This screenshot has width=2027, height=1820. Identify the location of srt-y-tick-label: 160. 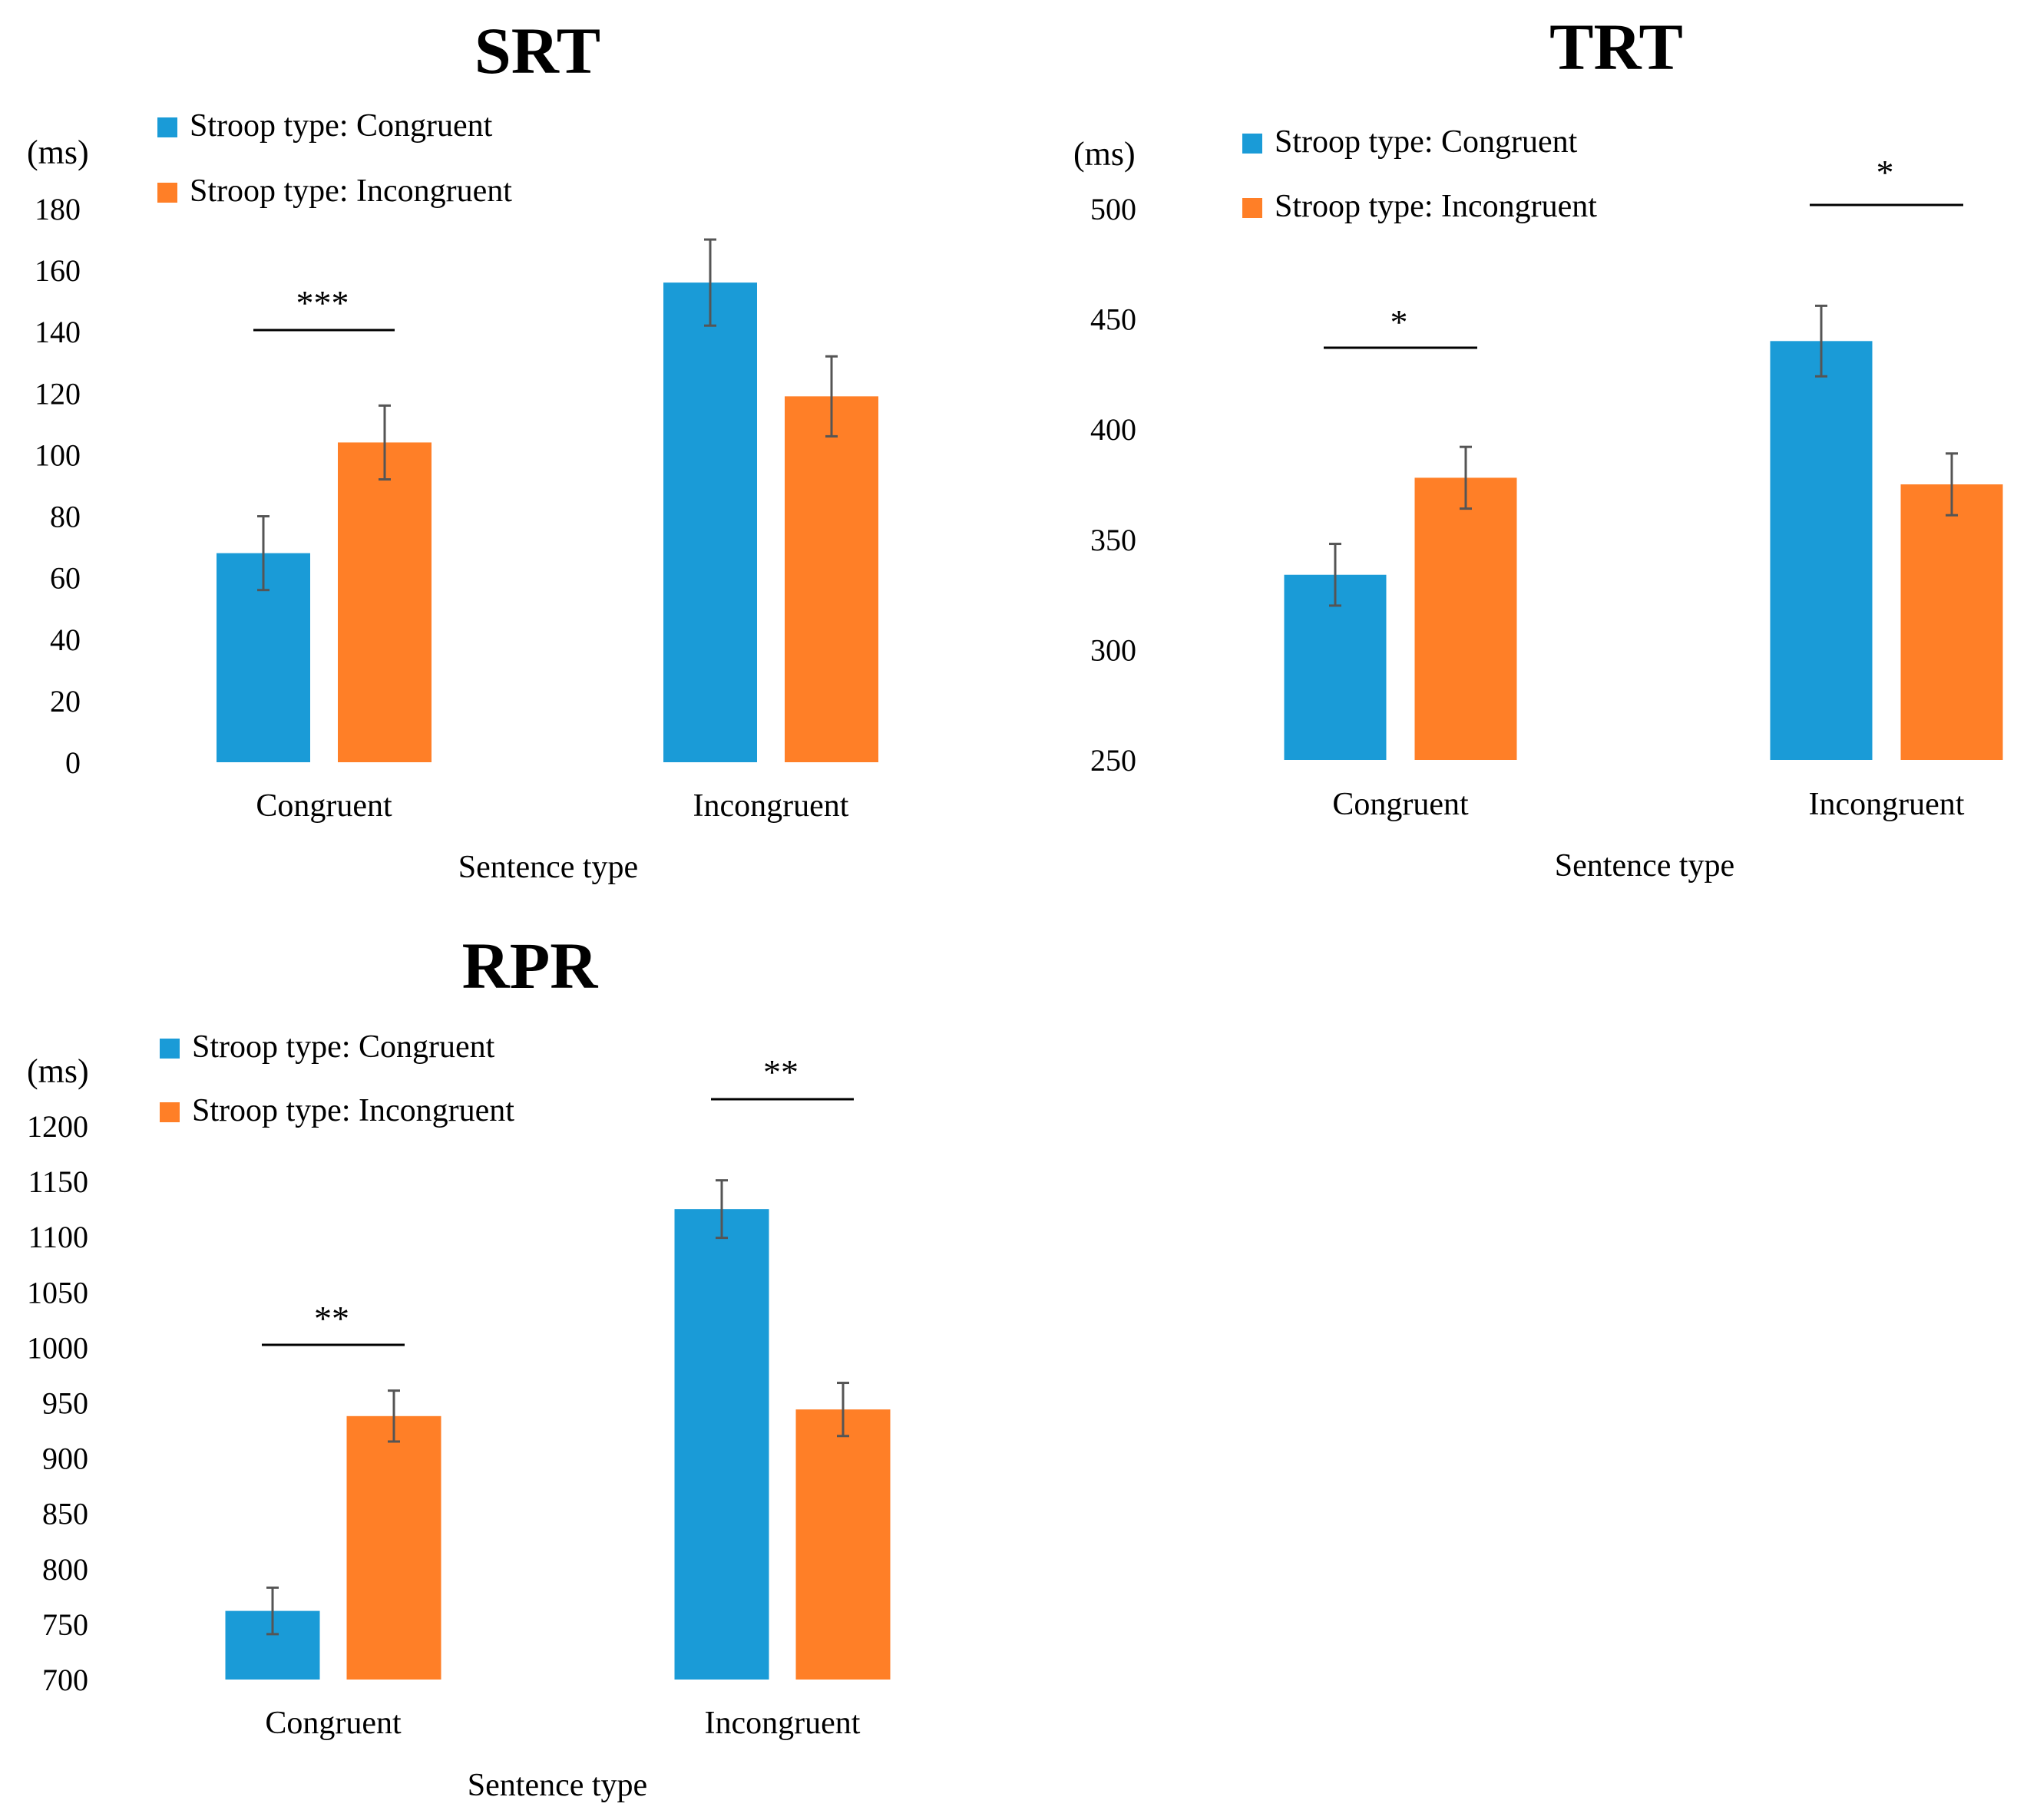
(58, 270).